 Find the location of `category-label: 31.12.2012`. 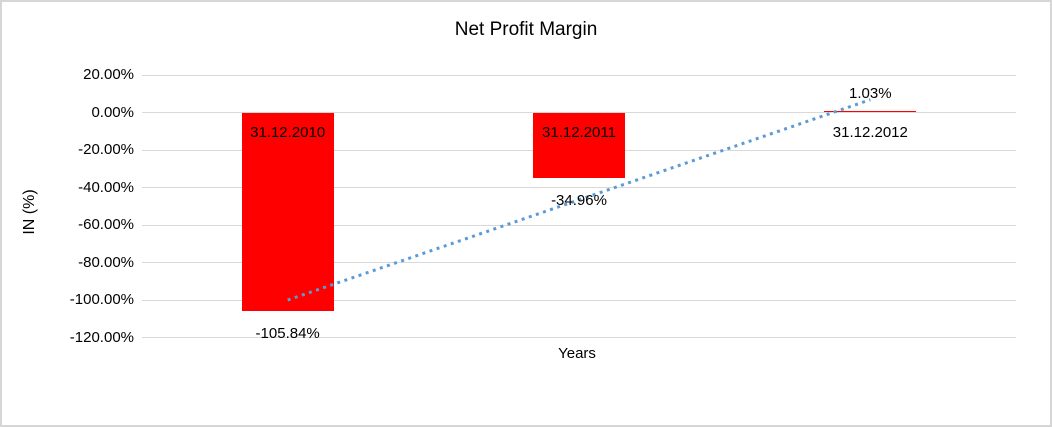

category-label: 31.12.2012 is located at coordinates (870, 132).